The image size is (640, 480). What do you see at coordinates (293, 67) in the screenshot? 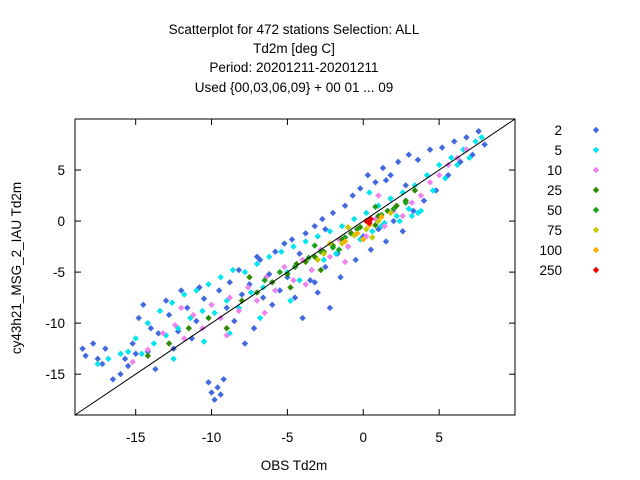
I see `chart-subtitle-period: Period: 20201211-20201211` at bounding box center [293, 67].